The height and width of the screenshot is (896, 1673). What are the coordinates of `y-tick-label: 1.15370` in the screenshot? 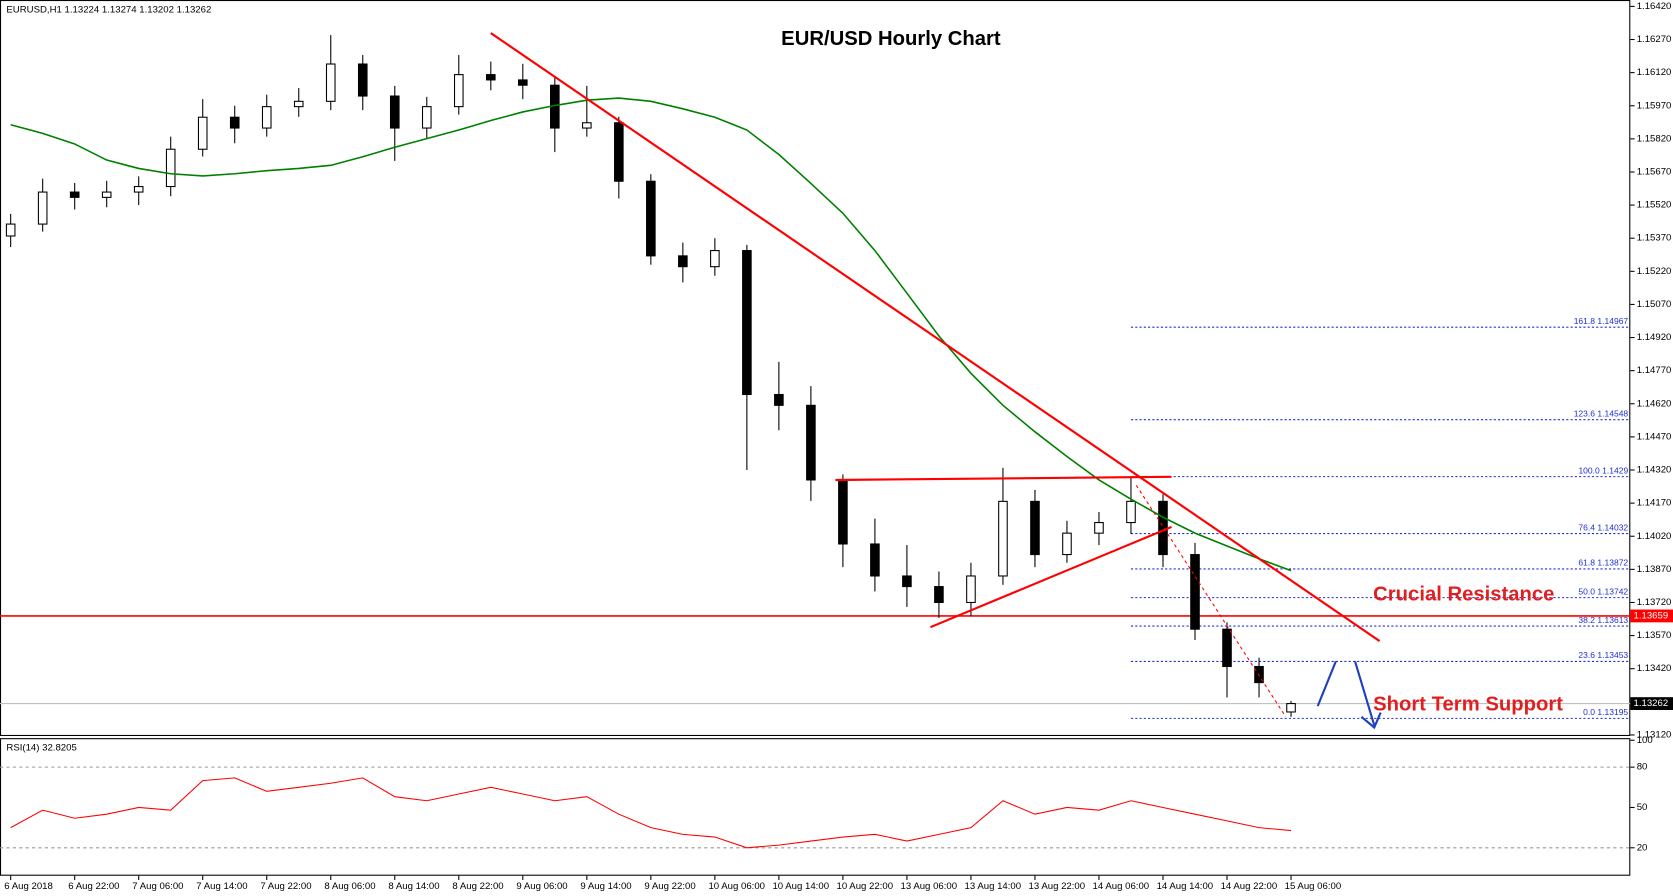 It's located at (1654, 238).